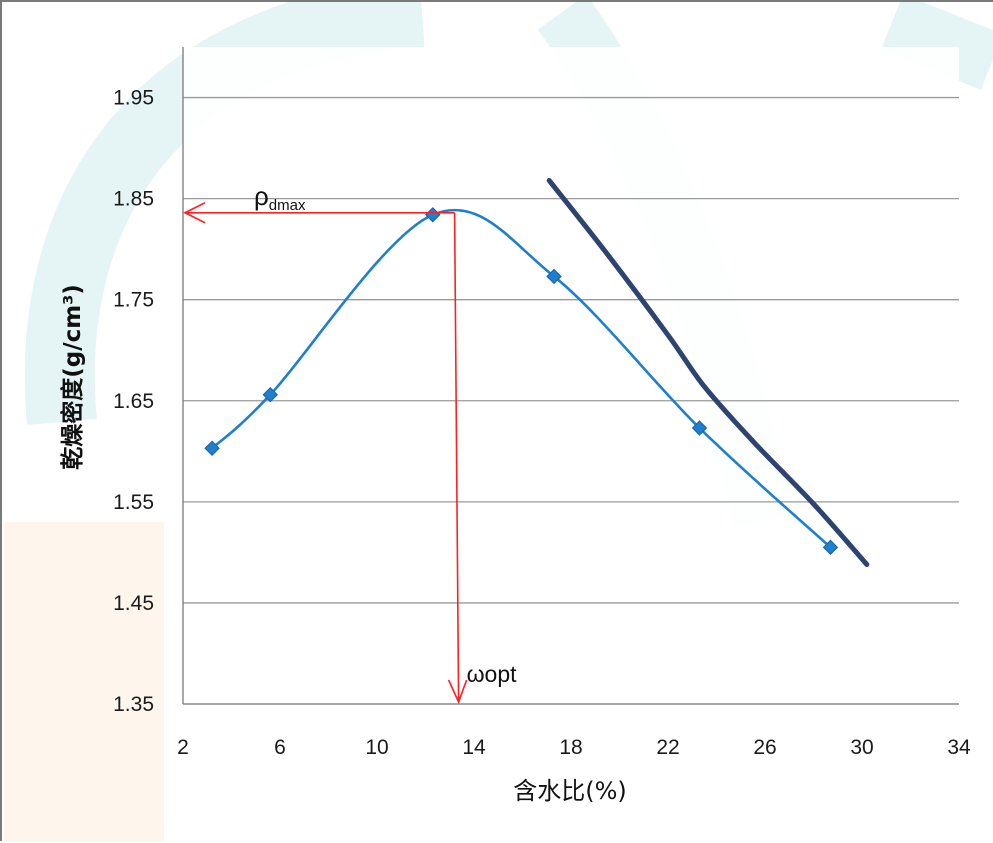  Describe the element at coordinates (764, 747) in the screenshot. I see `x-tick-26: 26` at that location.